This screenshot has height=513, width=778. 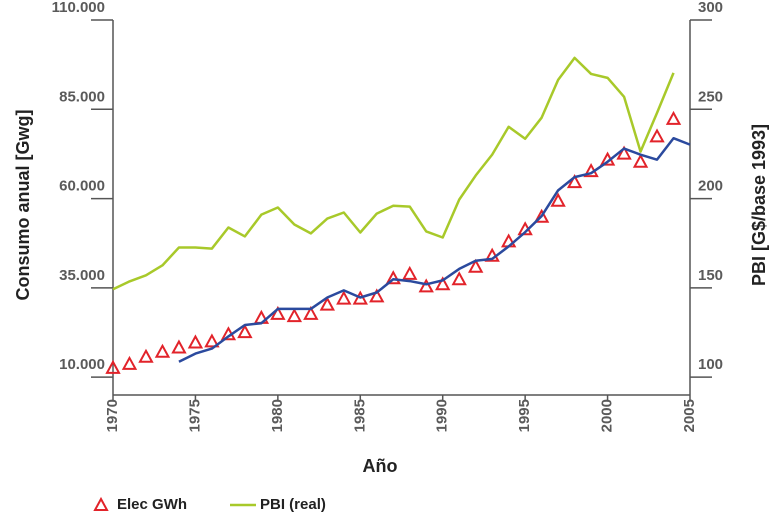 What do you see at coordinates (759, 205) in the screenshot?
I see `y2-axis-title: PBI [G$/base 1993]` at bounding box center [759, 205].